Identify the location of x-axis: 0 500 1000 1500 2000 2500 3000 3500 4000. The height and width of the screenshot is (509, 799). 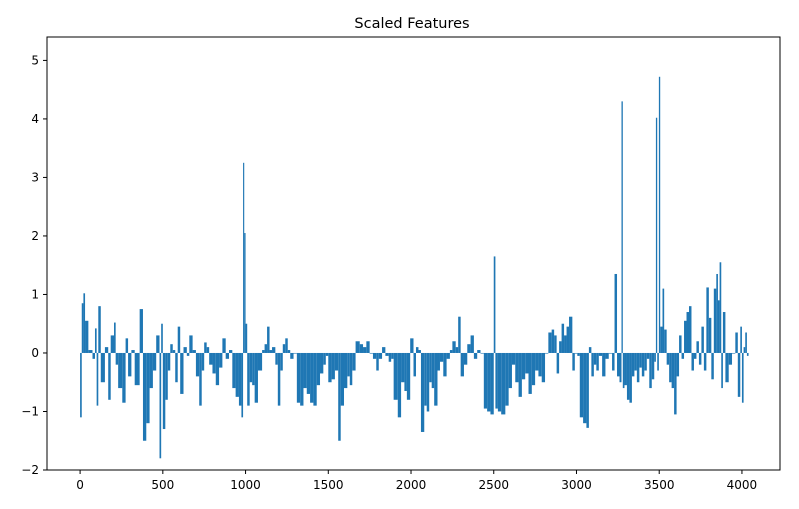
(416, 481).